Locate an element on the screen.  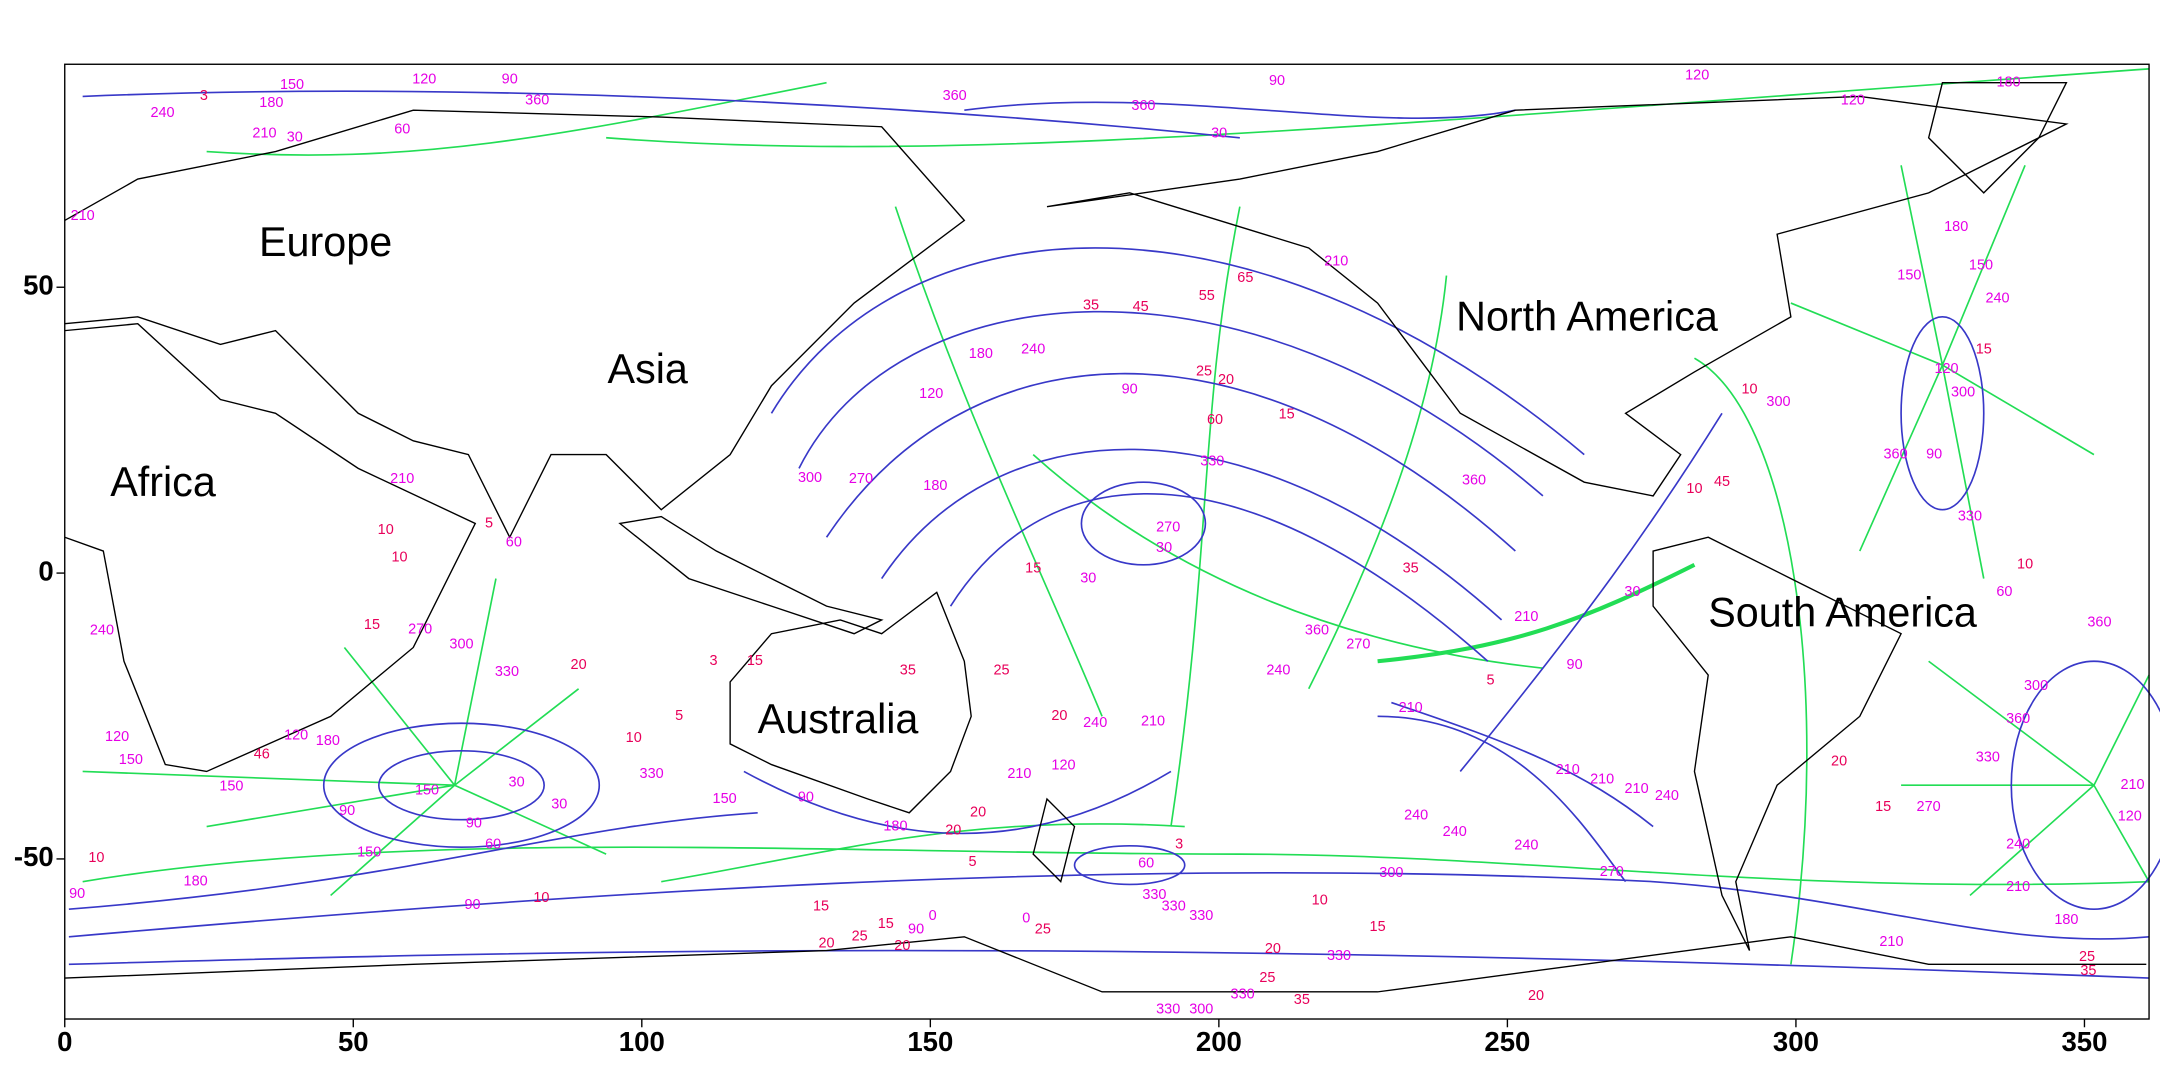
contour-label: 5 is located at coordinates (1491, 680).